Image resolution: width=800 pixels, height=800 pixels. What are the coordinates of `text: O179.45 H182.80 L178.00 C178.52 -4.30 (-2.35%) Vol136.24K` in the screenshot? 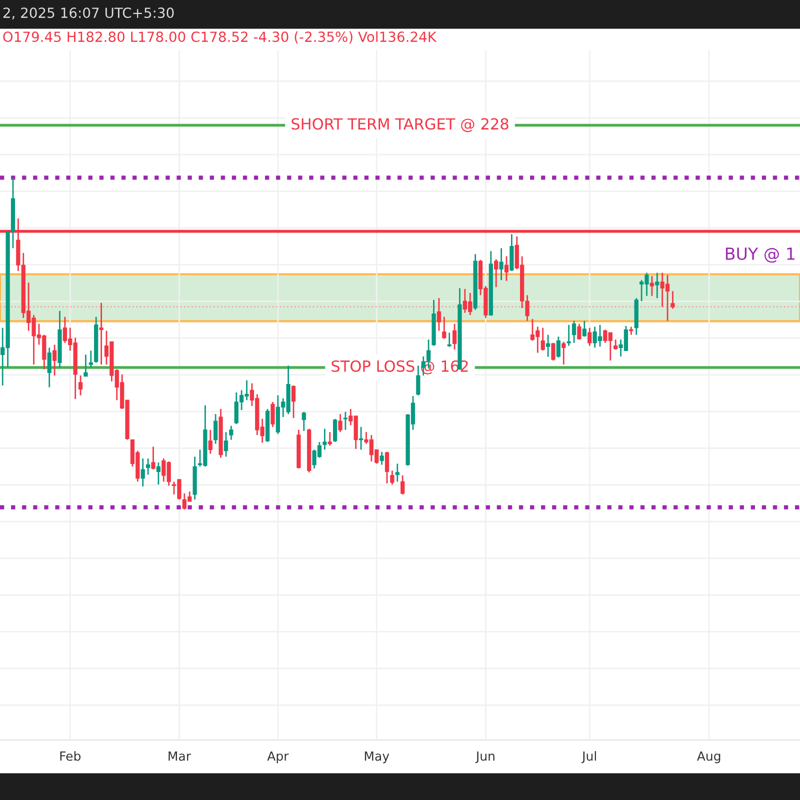 It's located at (220, 37).